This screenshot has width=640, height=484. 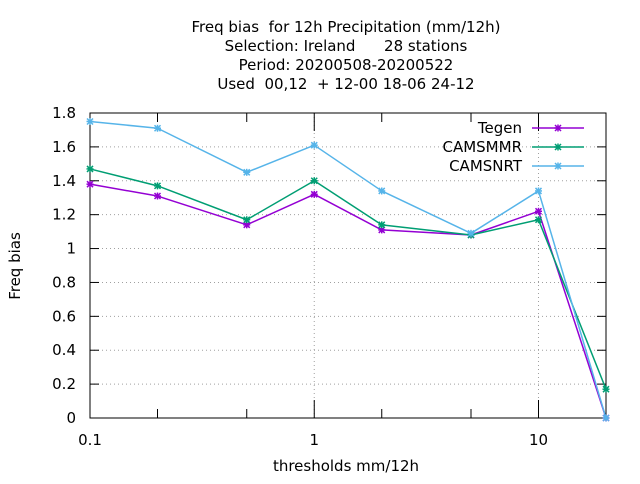 What do you see at coordinates (64, 181) in the screenshot?
I see `y-tick-label: 1.4` at bounding box center [64, 181].